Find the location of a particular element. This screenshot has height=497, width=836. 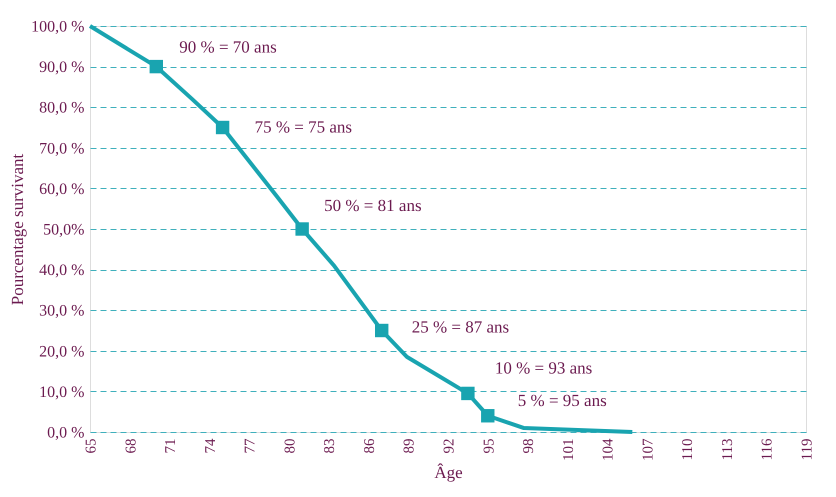

x-tick-label: 116 is located at coordinates (768, 449).